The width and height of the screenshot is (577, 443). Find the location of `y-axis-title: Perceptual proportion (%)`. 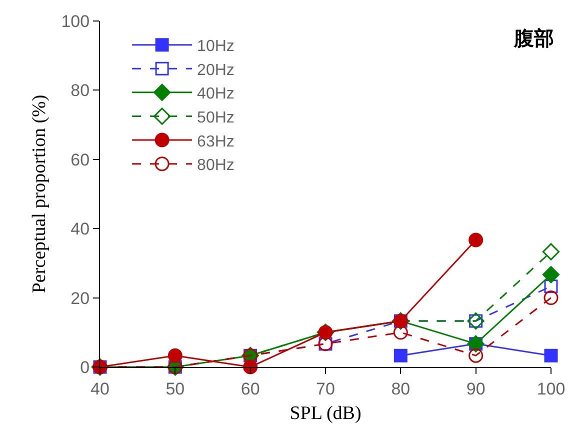

y-axis-title: Perceptual proportion (%) is located at coordinates (39, 194).